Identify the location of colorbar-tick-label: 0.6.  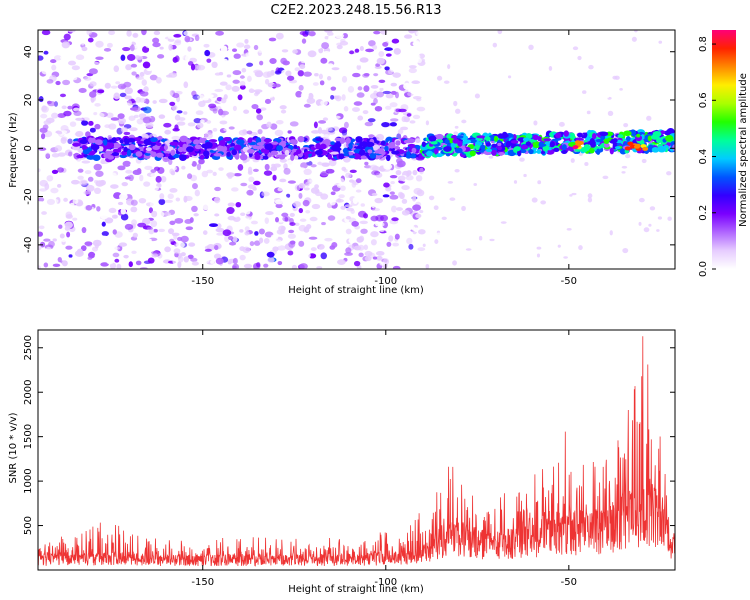
(703, 100).